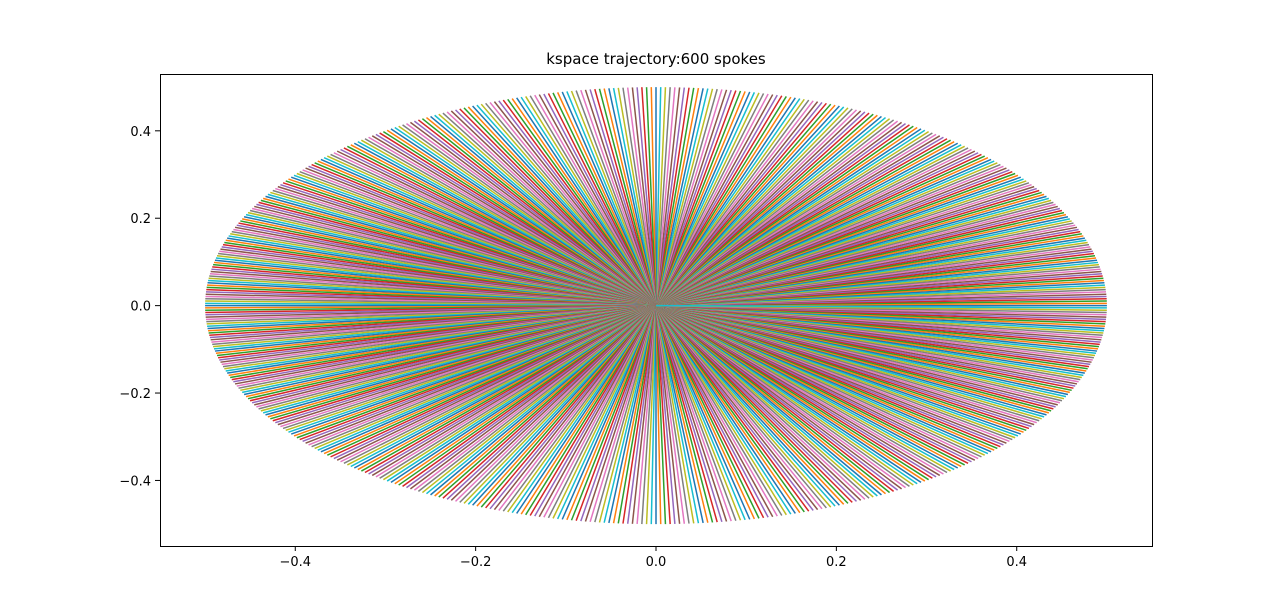  What do you see at coordinates (140, 132) in the screenshot?
I see `y-tick-label: 0.4` at bounding box center [140, 132].